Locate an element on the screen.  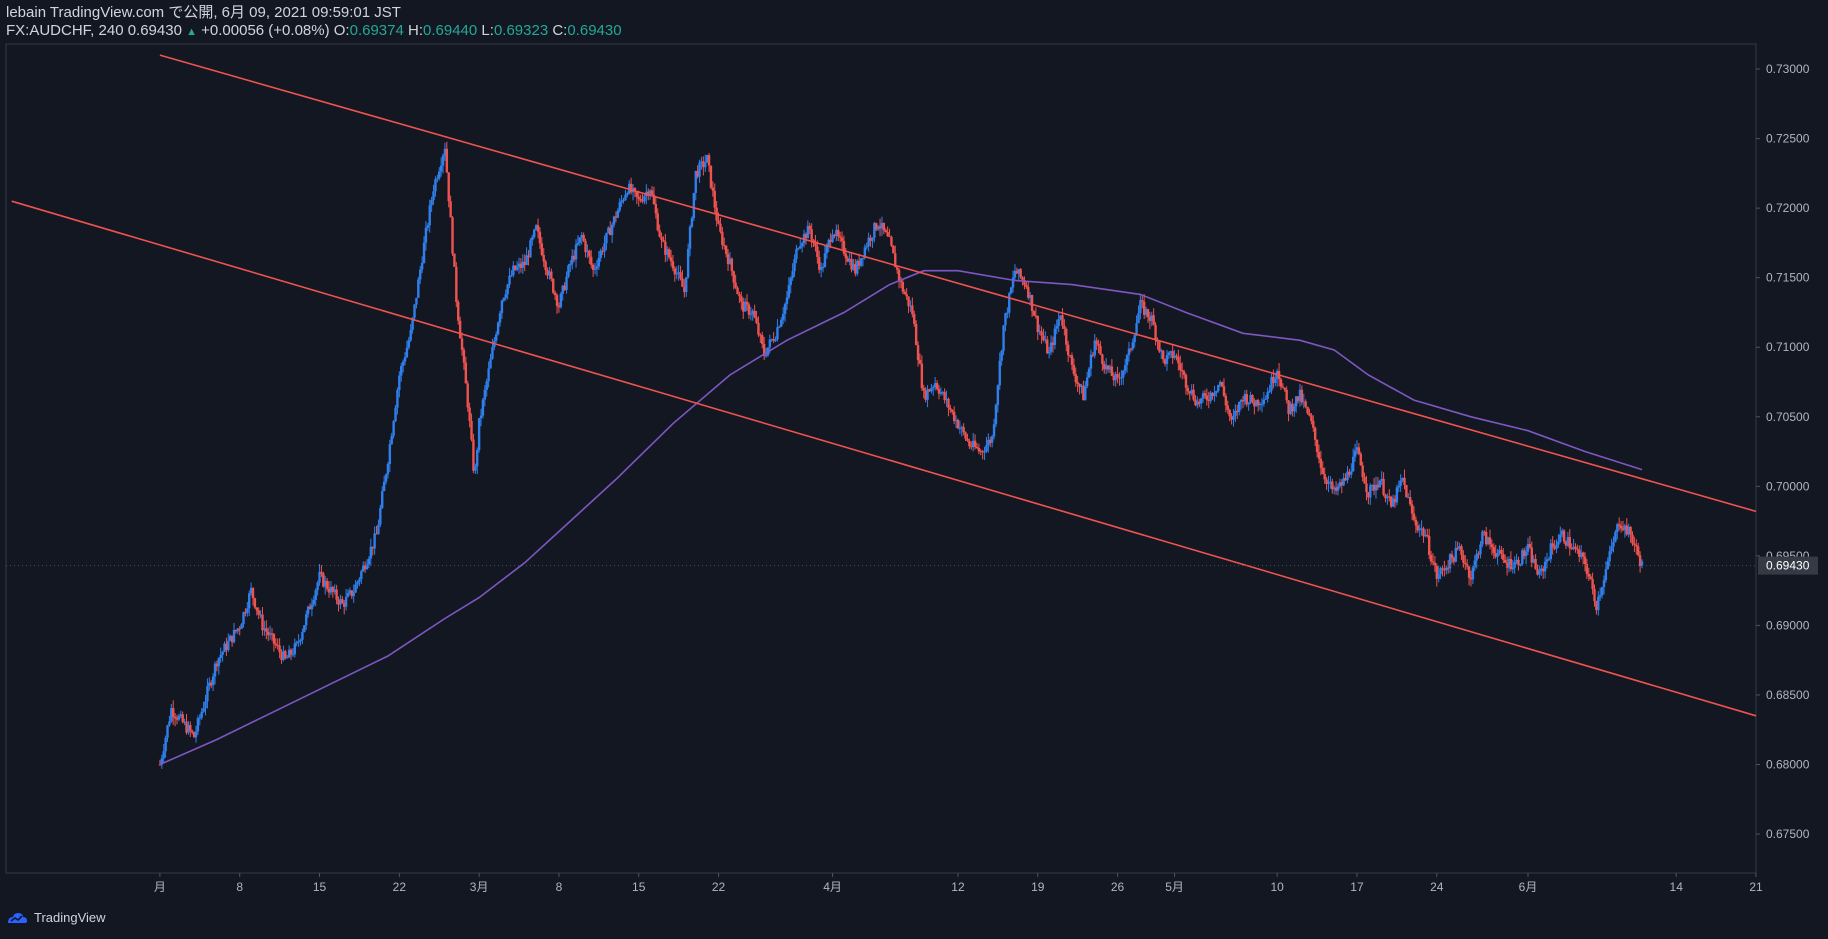
time-axis: 月 8 15 22 3月 8 15 22 4月 12 19 26 5月 10 17 24 6月 14 21 is located at coordinates (958, 883).